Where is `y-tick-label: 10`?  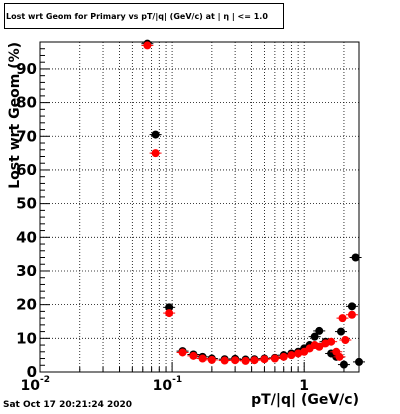
y-tick-label: 10 is located at coordinates (26, 338).